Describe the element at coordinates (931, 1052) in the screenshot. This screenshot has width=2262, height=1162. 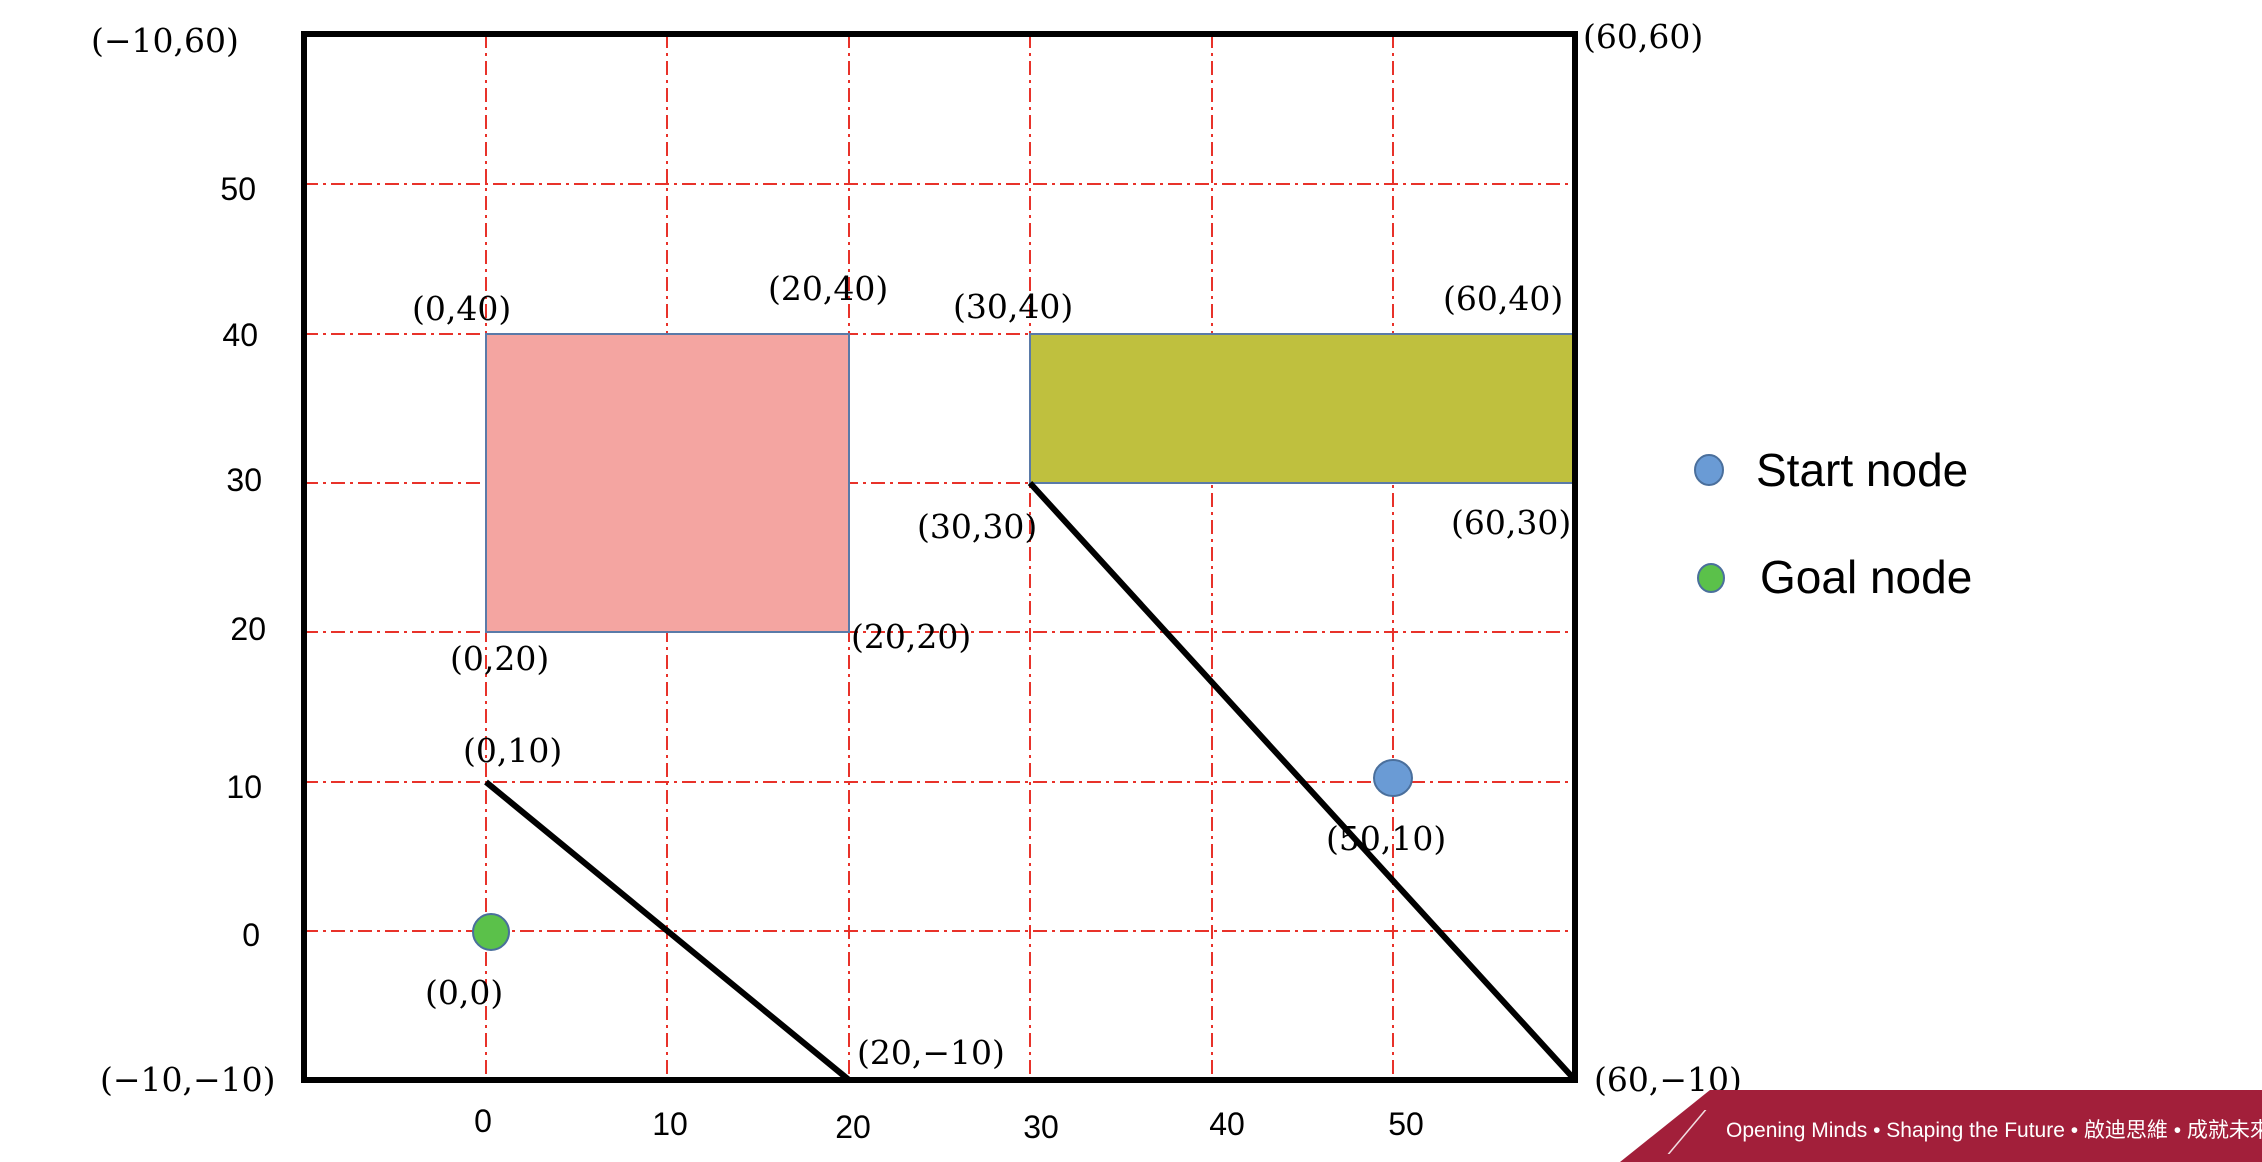
I see `wall-1-end-label: (20,−10)` at that location.